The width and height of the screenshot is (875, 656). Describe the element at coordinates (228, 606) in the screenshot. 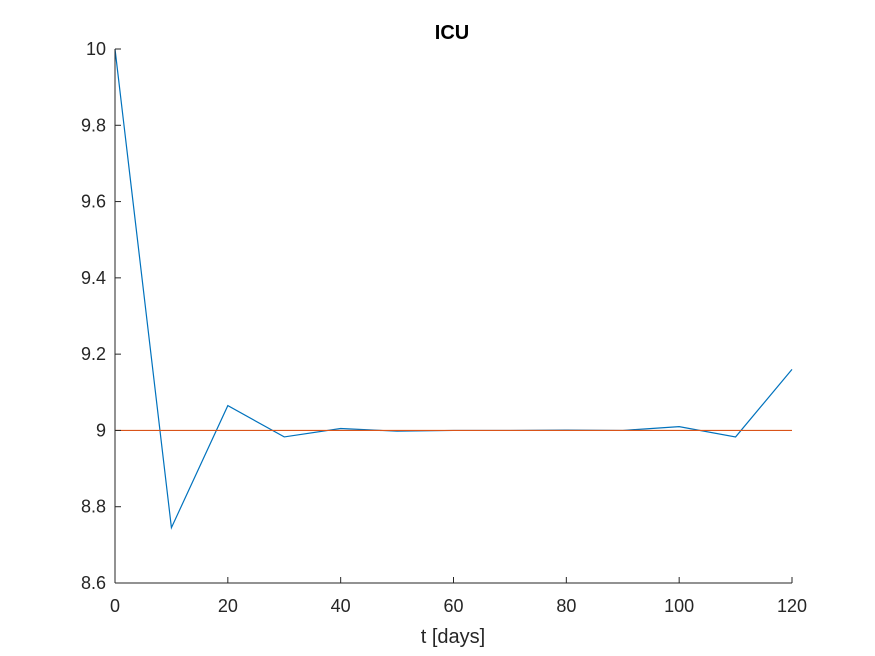

I see `x-tick-label: 20` at that location.